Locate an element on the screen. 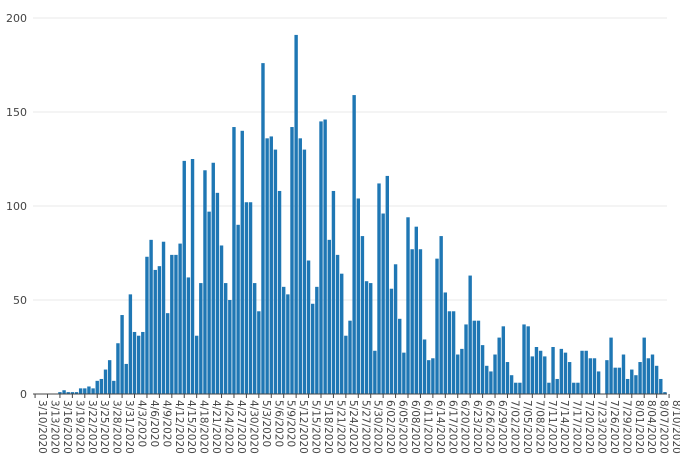 The height and width of the screenshot is (467, 680). y-tick-150: 150 is located at coordinates (16, 112).